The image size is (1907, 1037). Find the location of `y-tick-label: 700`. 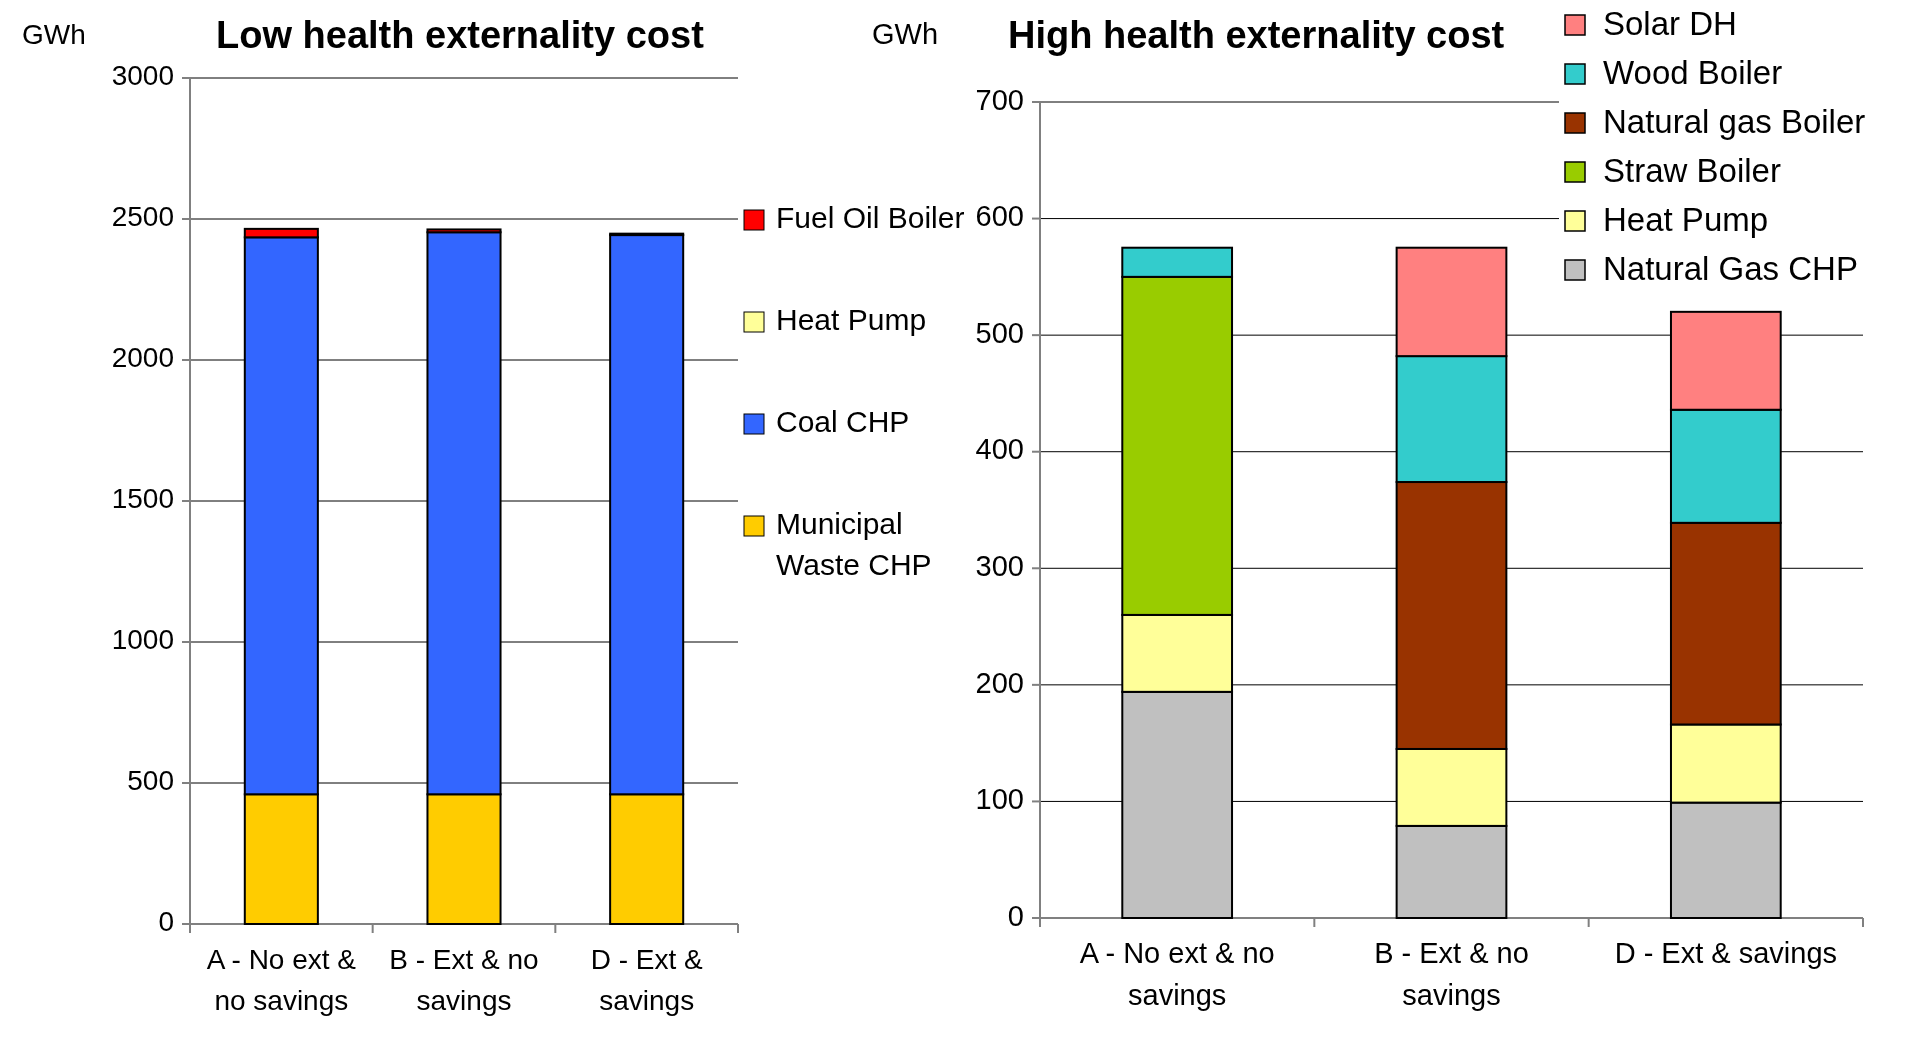

y-tick-label: 700 is located at coordinates (999, 99).